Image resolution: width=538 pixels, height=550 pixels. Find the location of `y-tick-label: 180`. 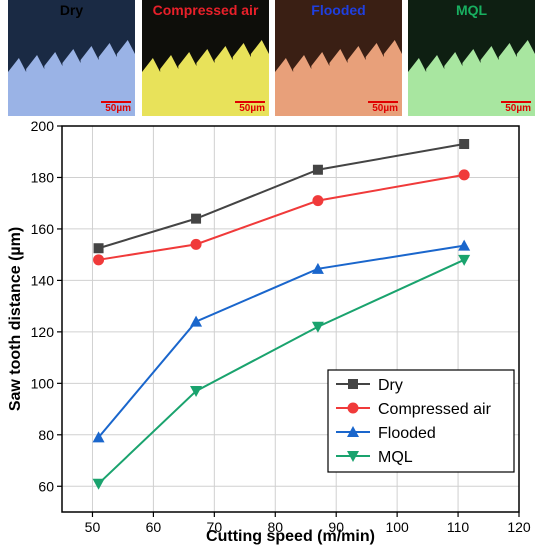

y-tick-label: 180 is located at coordinates (43, 177).